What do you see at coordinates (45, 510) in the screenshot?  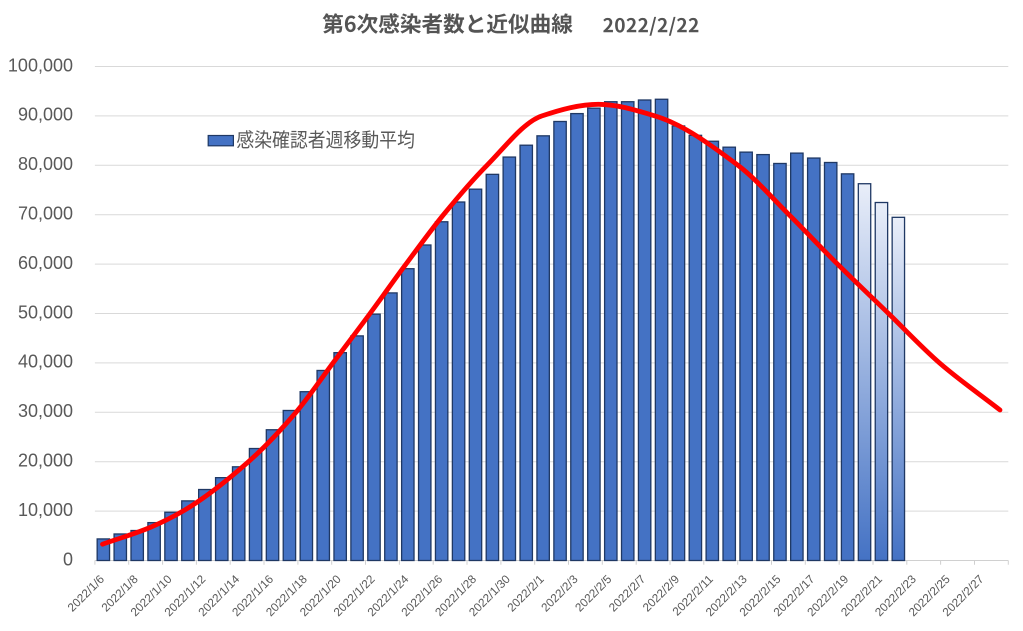 I see `svg-text: 10,000` at bounding box center [45, 510].